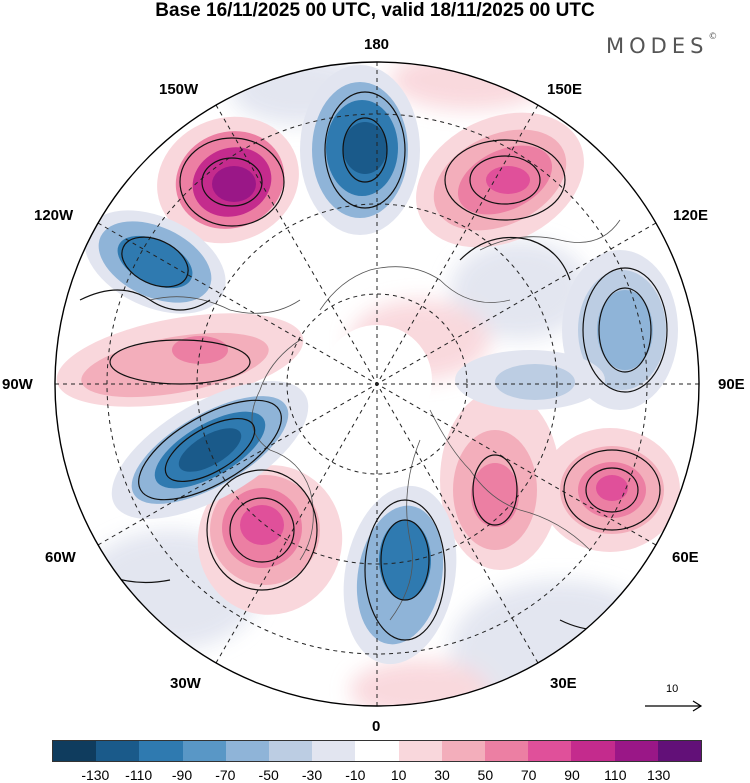  What do you see at coordinates (54, 215) in the screenshot?
I see `lon-label-120w: 120W` at bounding box center [54, 215].